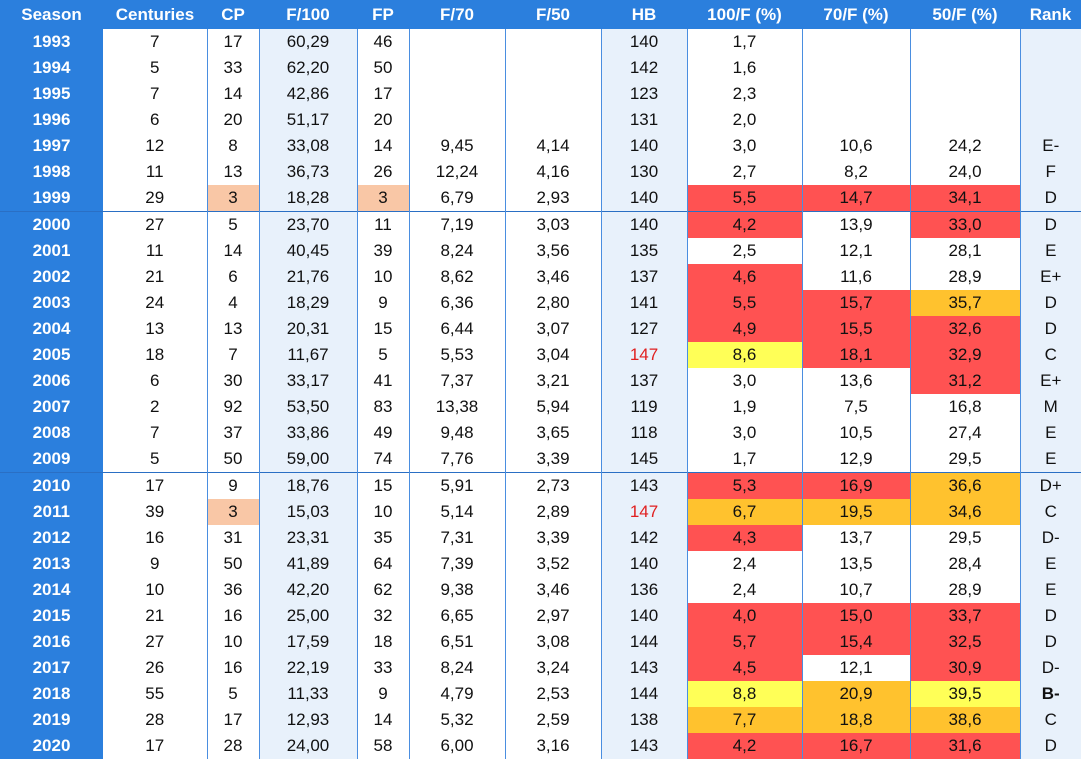  Describe the element at coordinates (965, 485) in the screenshot. I see `pct50-cell: 36,6` at that location.